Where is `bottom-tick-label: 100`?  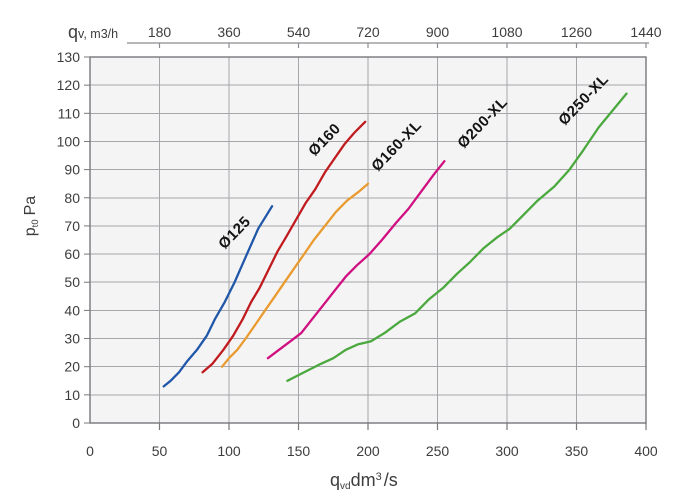
bottom-tick-label: 100 is located at coordinates (229, 451).